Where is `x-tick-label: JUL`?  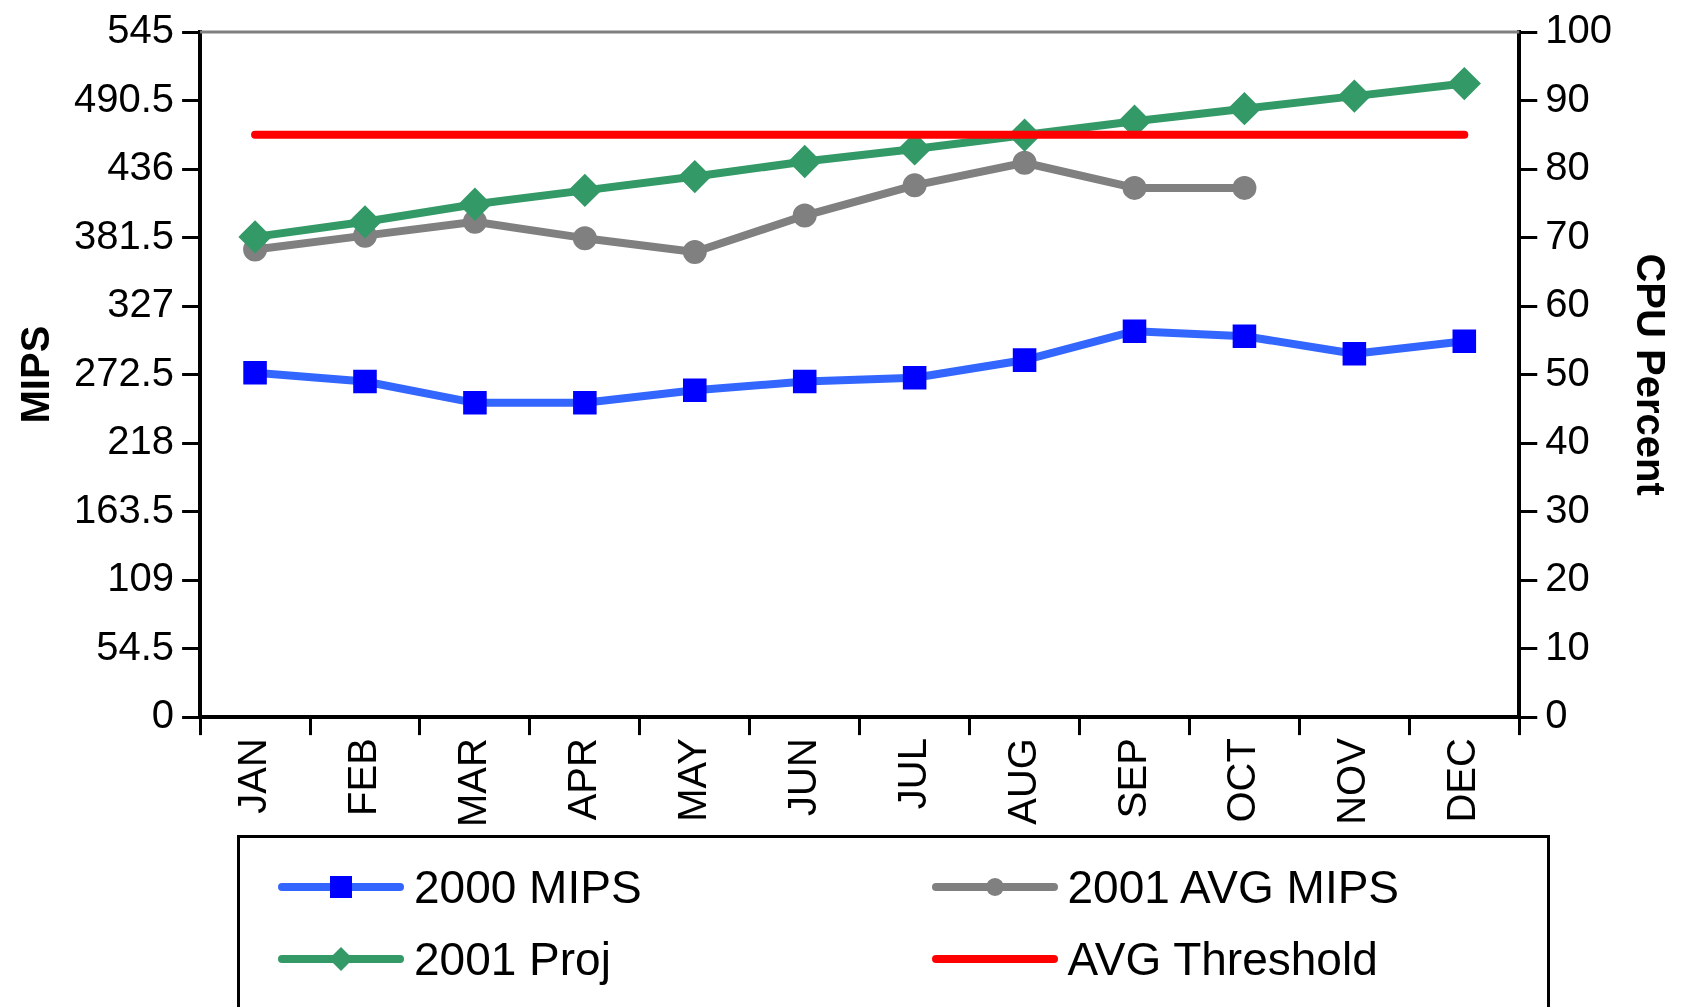 x-tick-label: JUL is located at coordinates (911, 774).